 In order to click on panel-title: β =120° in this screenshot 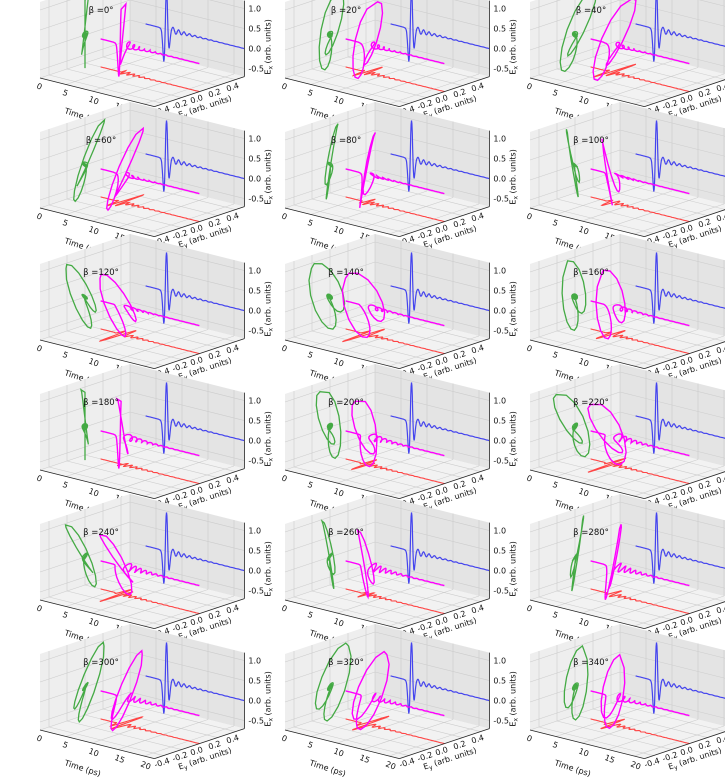, I will do `click(101, 273)`.